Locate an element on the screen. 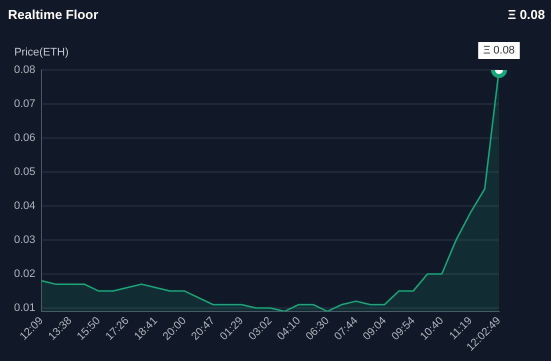 This screenshot has height=361, width=551. y-tick-label: 0.08 is located at coordinates (25, 70).